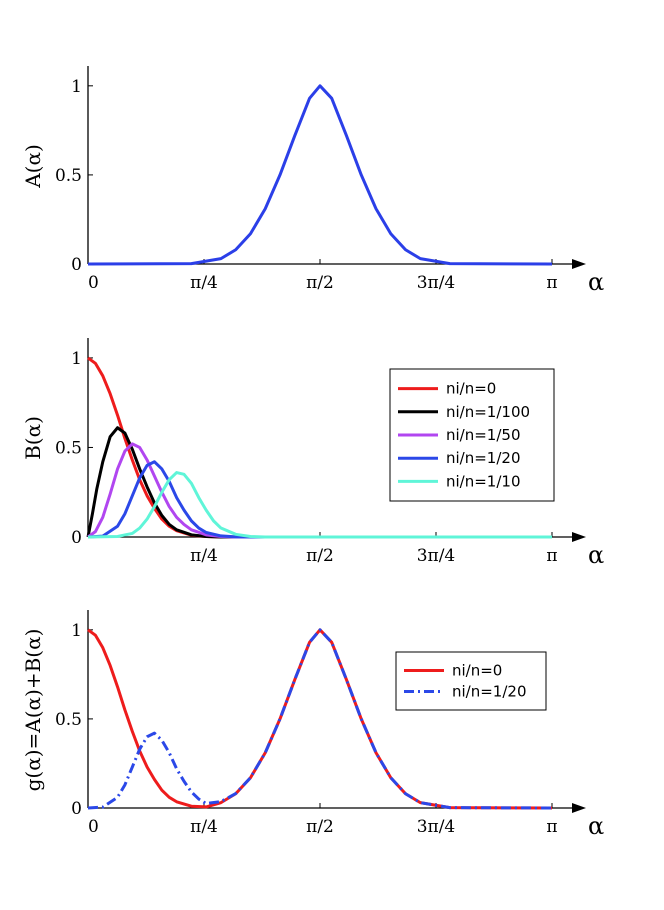 This screenshot has width=664, height=910. I want to click on y-axis-title: A(α), so click(33, 166).